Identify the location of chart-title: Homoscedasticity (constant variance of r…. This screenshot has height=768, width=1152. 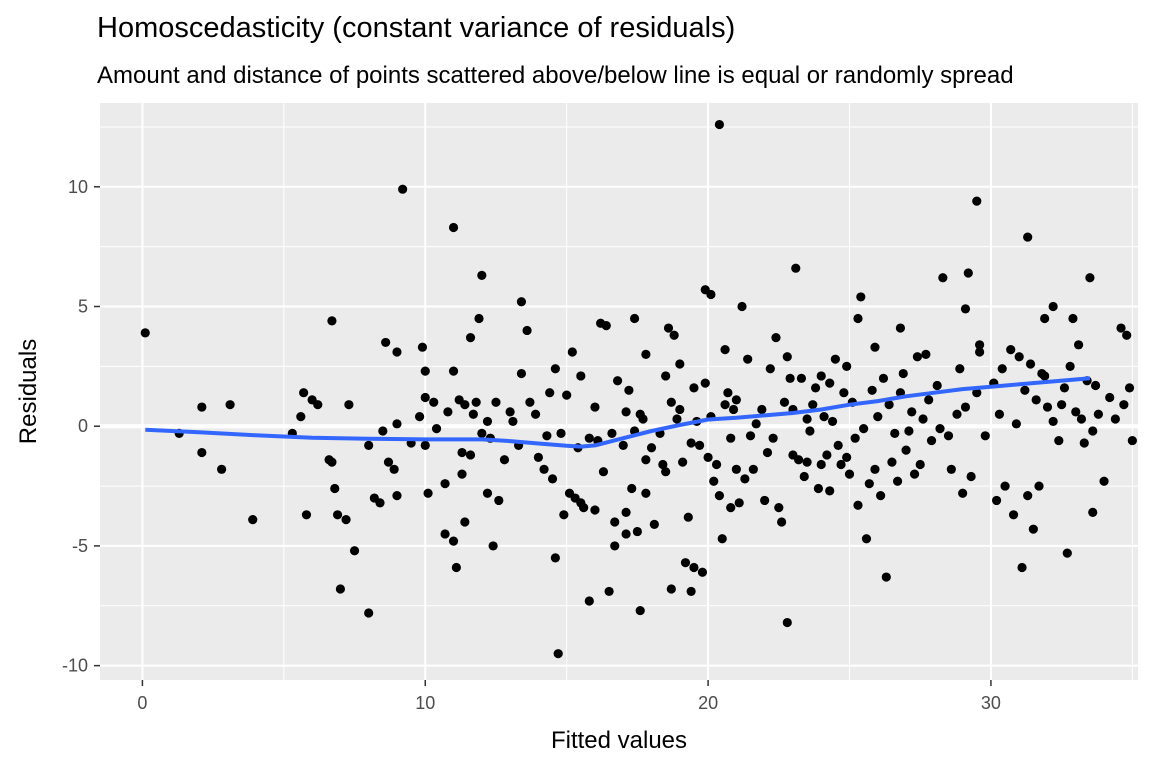
(416, 28).